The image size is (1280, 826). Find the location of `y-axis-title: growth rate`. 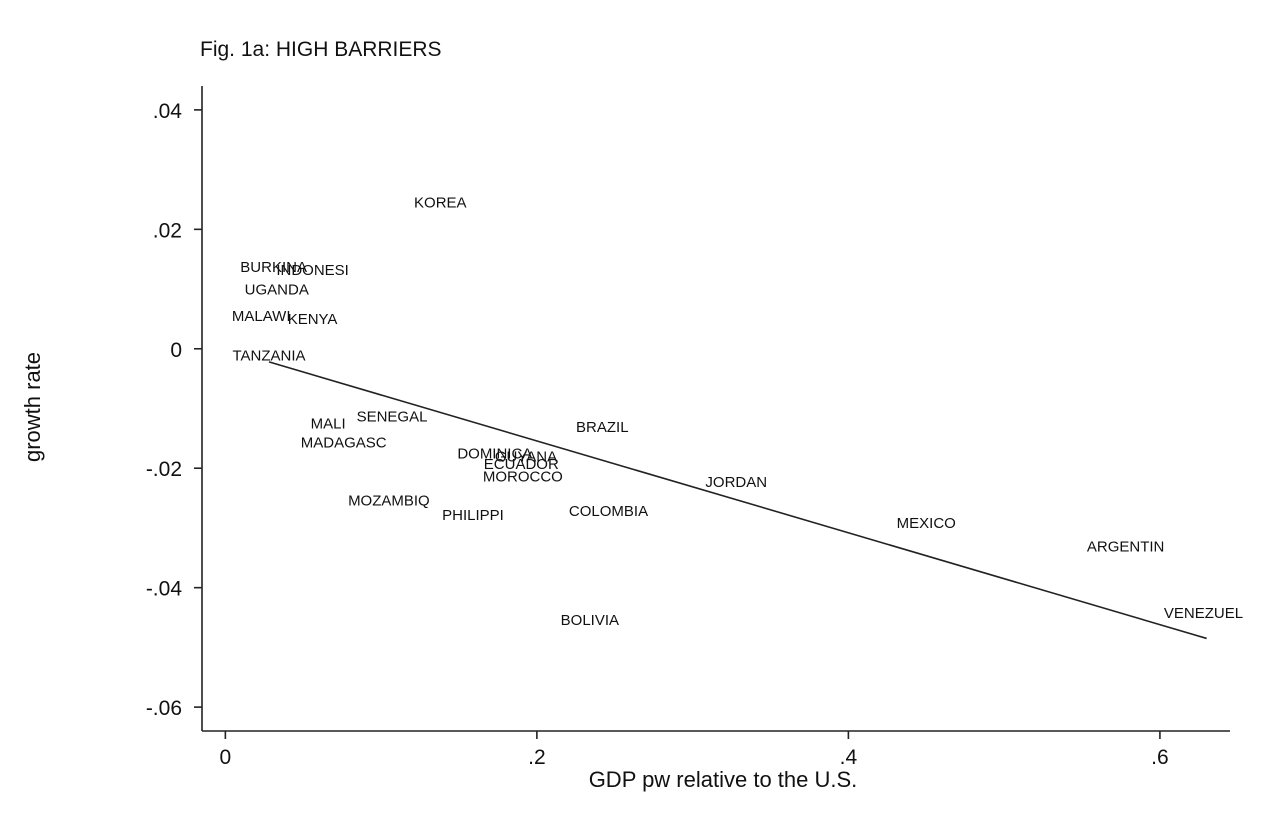

y-axis-title: growth rate is located at coordinates (32, 407).